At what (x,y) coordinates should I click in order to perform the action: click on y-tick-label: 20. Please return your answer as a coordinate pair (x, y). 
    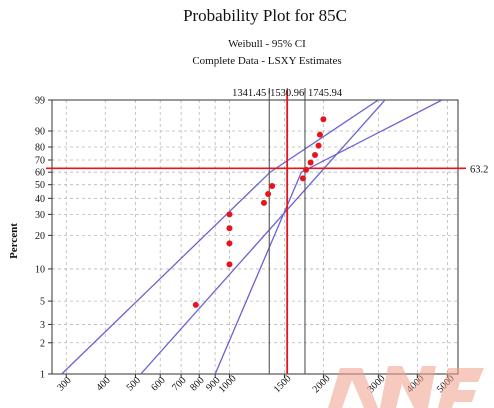
    Looking at the image, I should click on (40, 236).